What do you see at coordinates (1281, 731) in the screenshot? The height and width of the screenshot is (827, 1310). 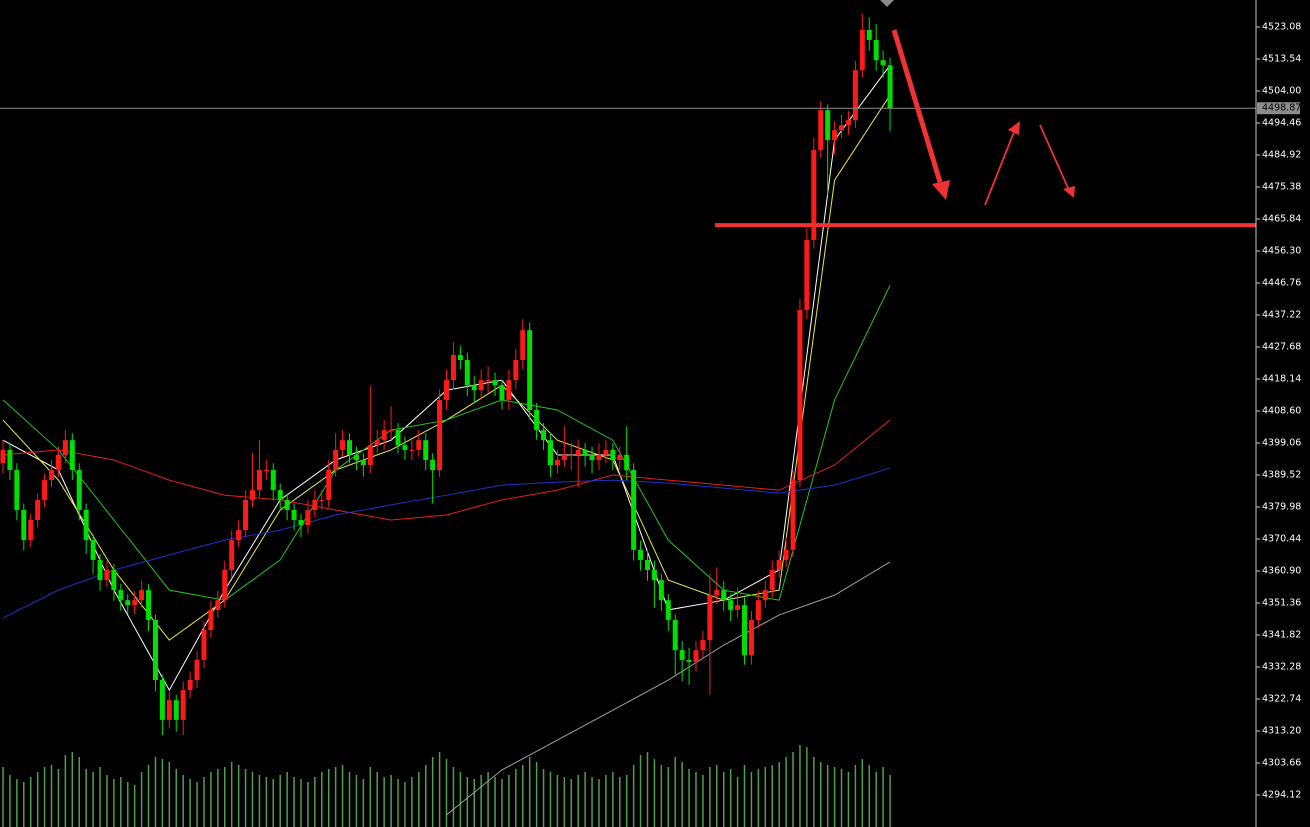 I see `y-tick-label: 4313.20` at bounding box center [1281, 731].